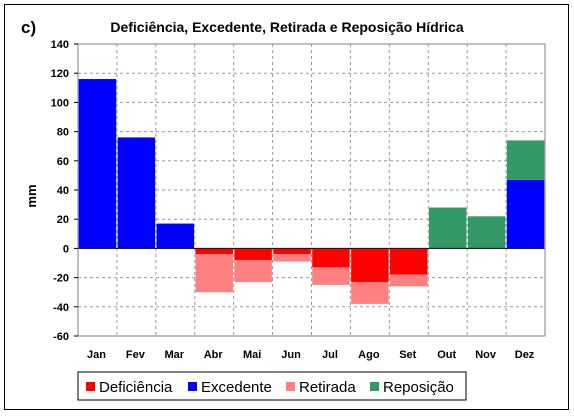 This screenshot has width=574, height=416. I want to click on x-tick-label: Abr, so click(214, 355).